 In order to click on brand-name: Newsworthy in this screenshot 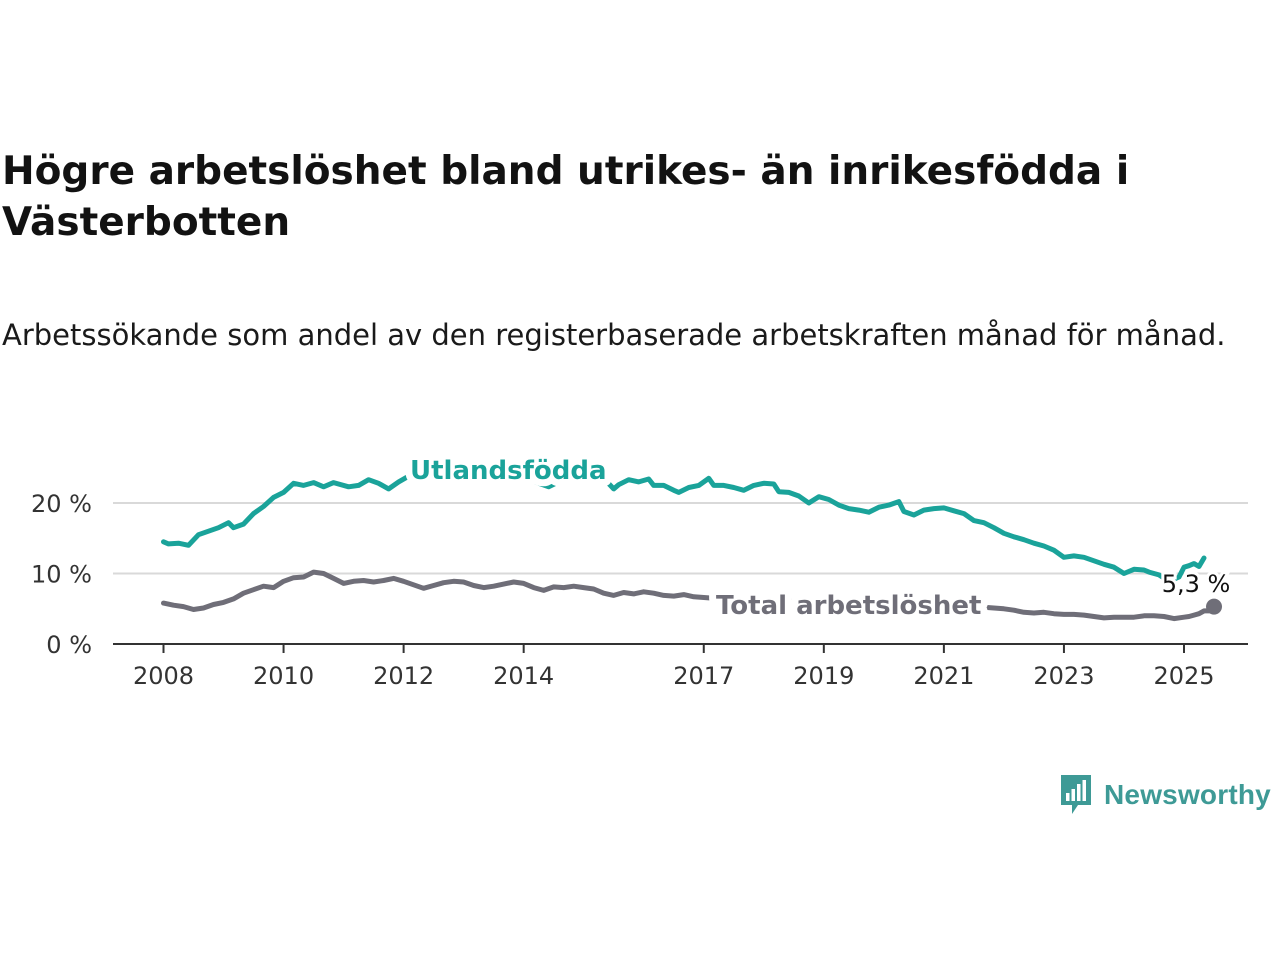, I will do `click(1187, 794)`.